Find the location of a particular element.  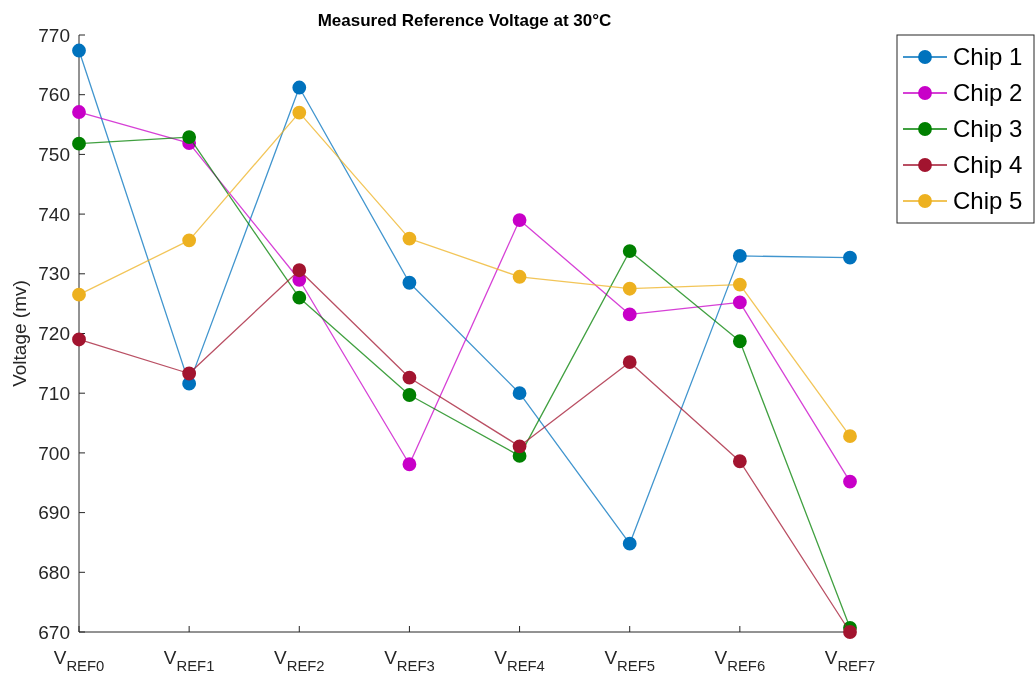

x-tick-label: V$_{REF3}$ is located at coordinates (409, 660).